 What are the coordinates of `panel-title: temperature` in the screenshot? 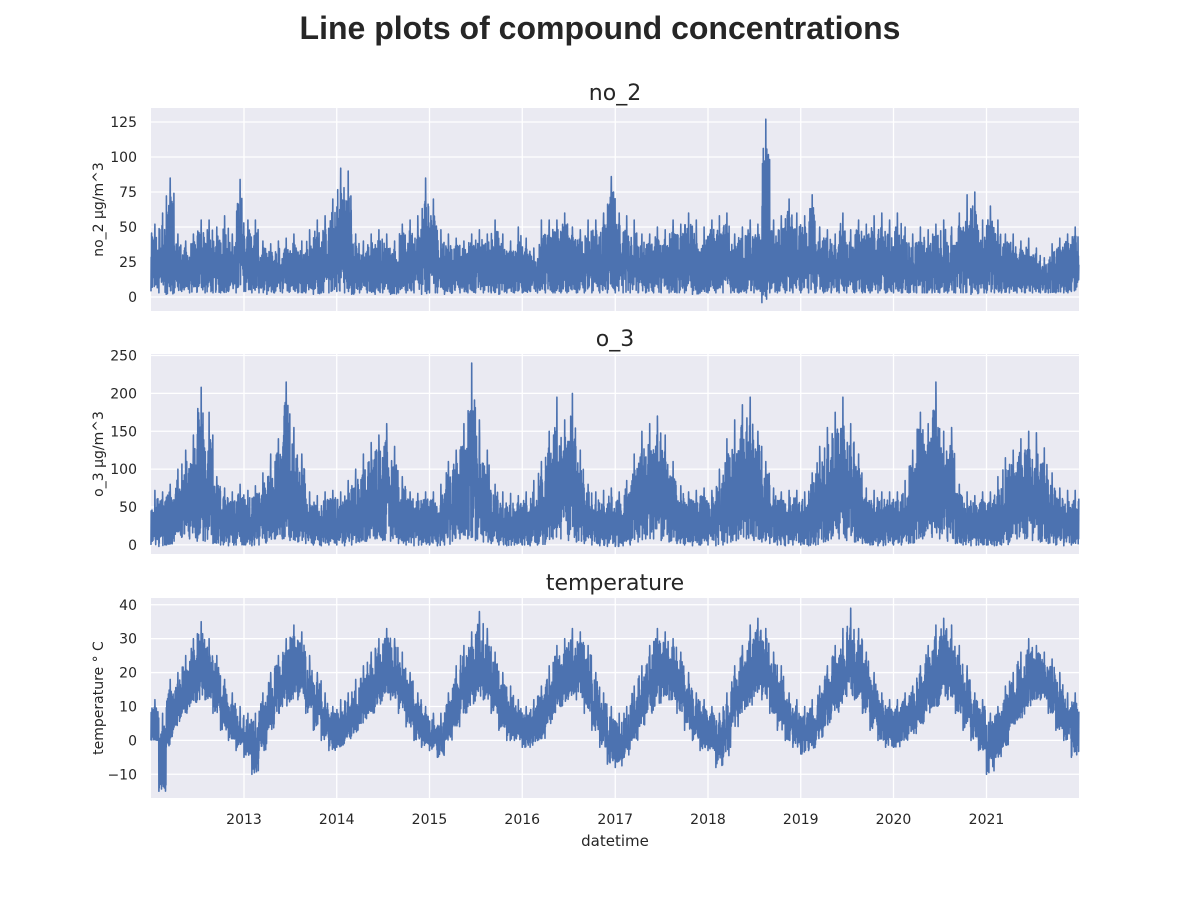 It's located at (615, 583).